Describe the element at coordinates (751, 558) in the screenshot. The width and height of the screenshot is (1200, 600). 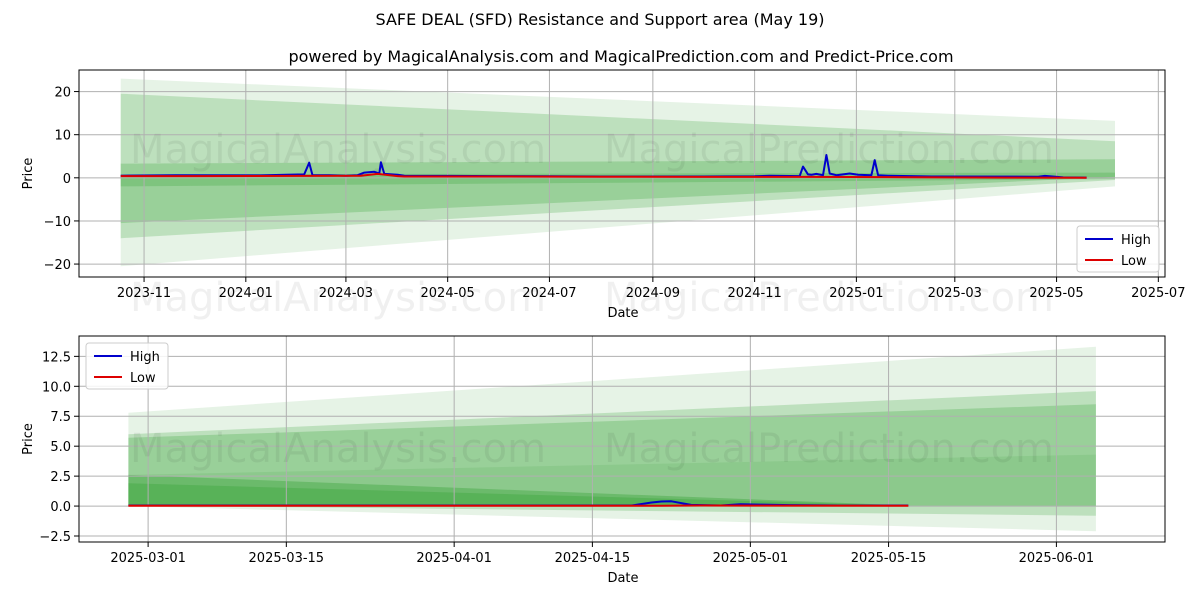
I see `x-tick-label: 2025-05-01` at that location.